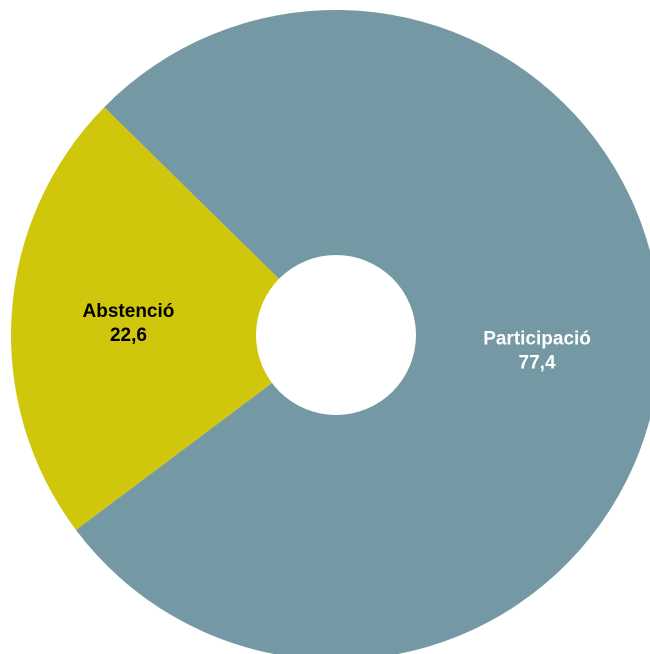 The width and height of the screenshot is (650, 654). What do you see at coordinates (537, 362) in the screenshot?
I see `slice-value: 77,4` at bounding box center [537, 362].